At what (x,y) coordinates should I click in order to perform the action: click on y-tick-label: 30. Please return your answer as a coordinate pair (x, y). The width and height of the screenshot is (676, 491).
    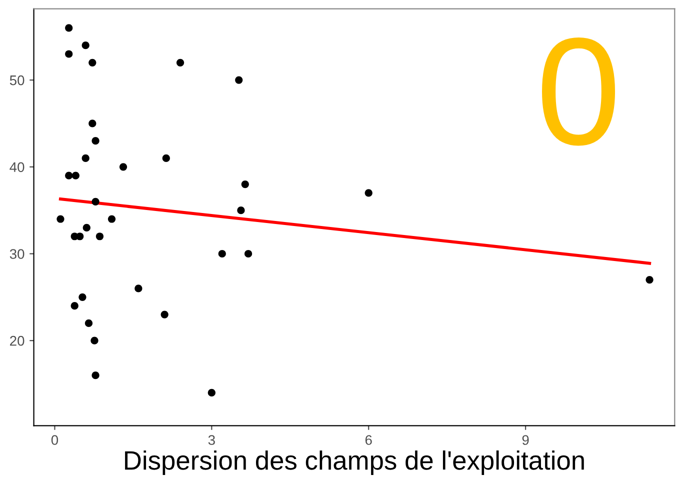
    Looking at the image, I should click on (17, 254).